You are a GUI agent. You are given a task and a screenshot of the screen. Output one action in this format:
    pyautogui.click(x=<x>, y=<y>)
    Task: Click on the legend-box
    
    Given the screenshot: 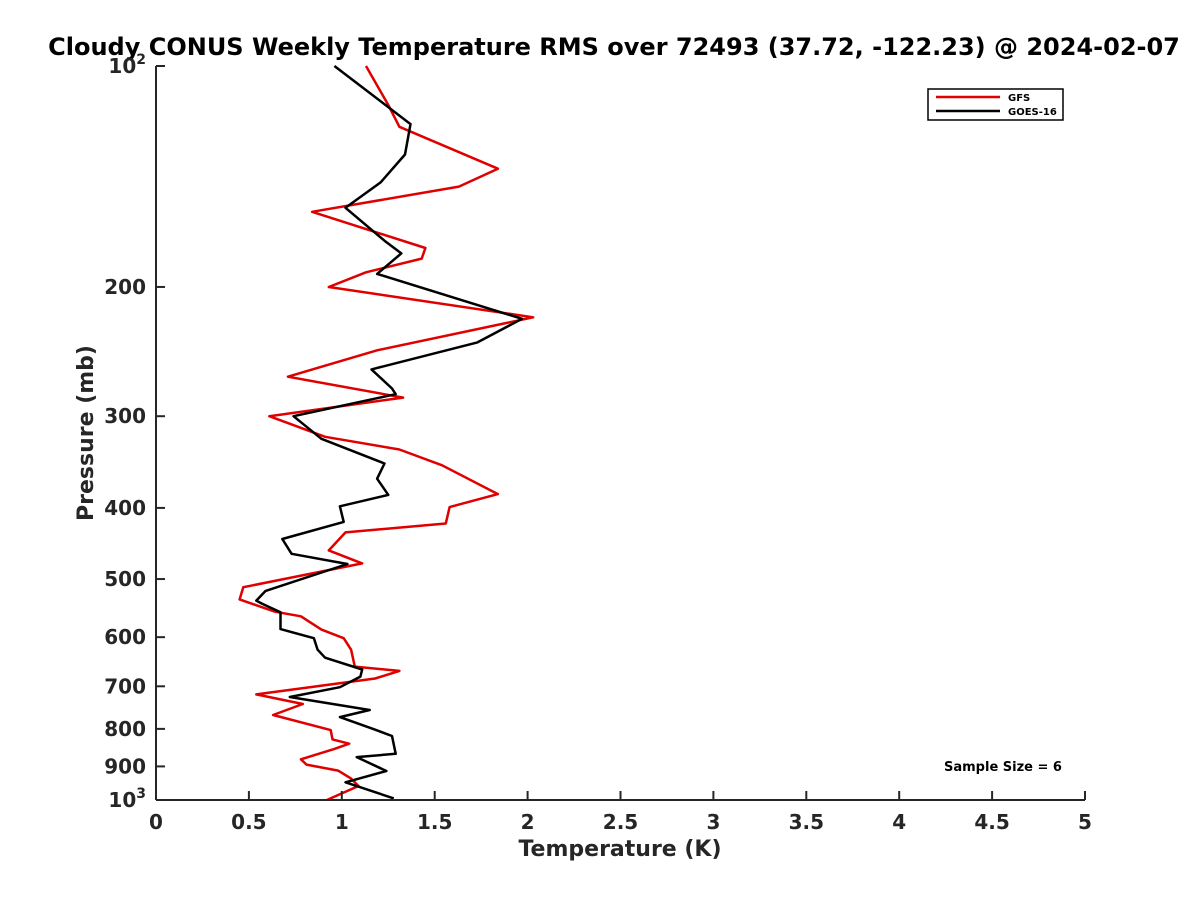 What is the action you would take?
    pyautogui.click(x=995, y=104)
    